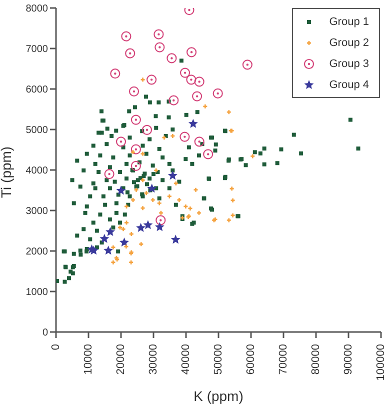 The image size is (389, 407). I want to click on x-tick-label: 20000, so click(121, 359).